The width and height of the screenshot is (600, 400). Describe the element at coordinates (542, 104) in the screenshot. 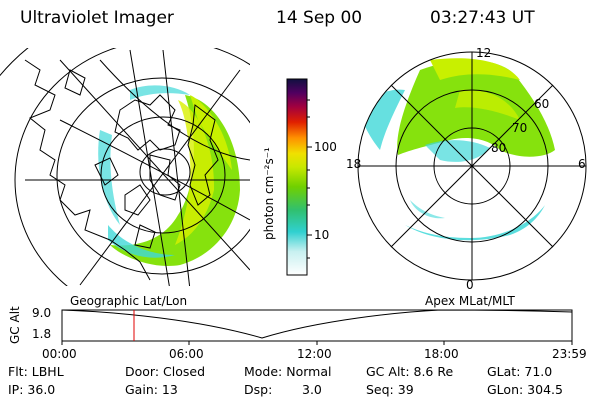

I see `mlat-label-60: 60` at that location.